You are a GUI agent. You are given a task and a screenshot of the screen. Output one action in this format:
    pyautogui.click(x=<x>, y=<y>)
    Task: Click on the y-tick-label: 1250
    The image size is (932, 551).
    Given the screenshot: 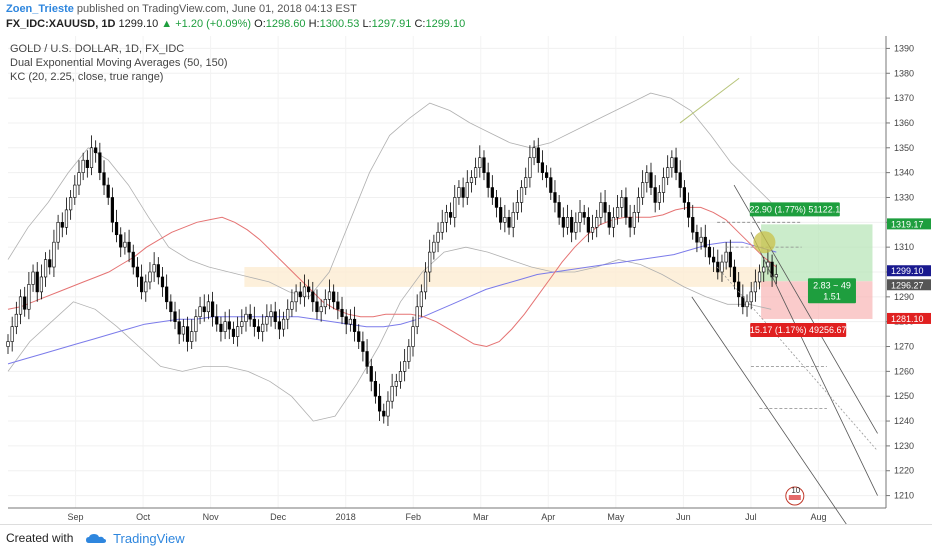 What is the action you would take?
    pyautogui.click(x=904, y=396)
    